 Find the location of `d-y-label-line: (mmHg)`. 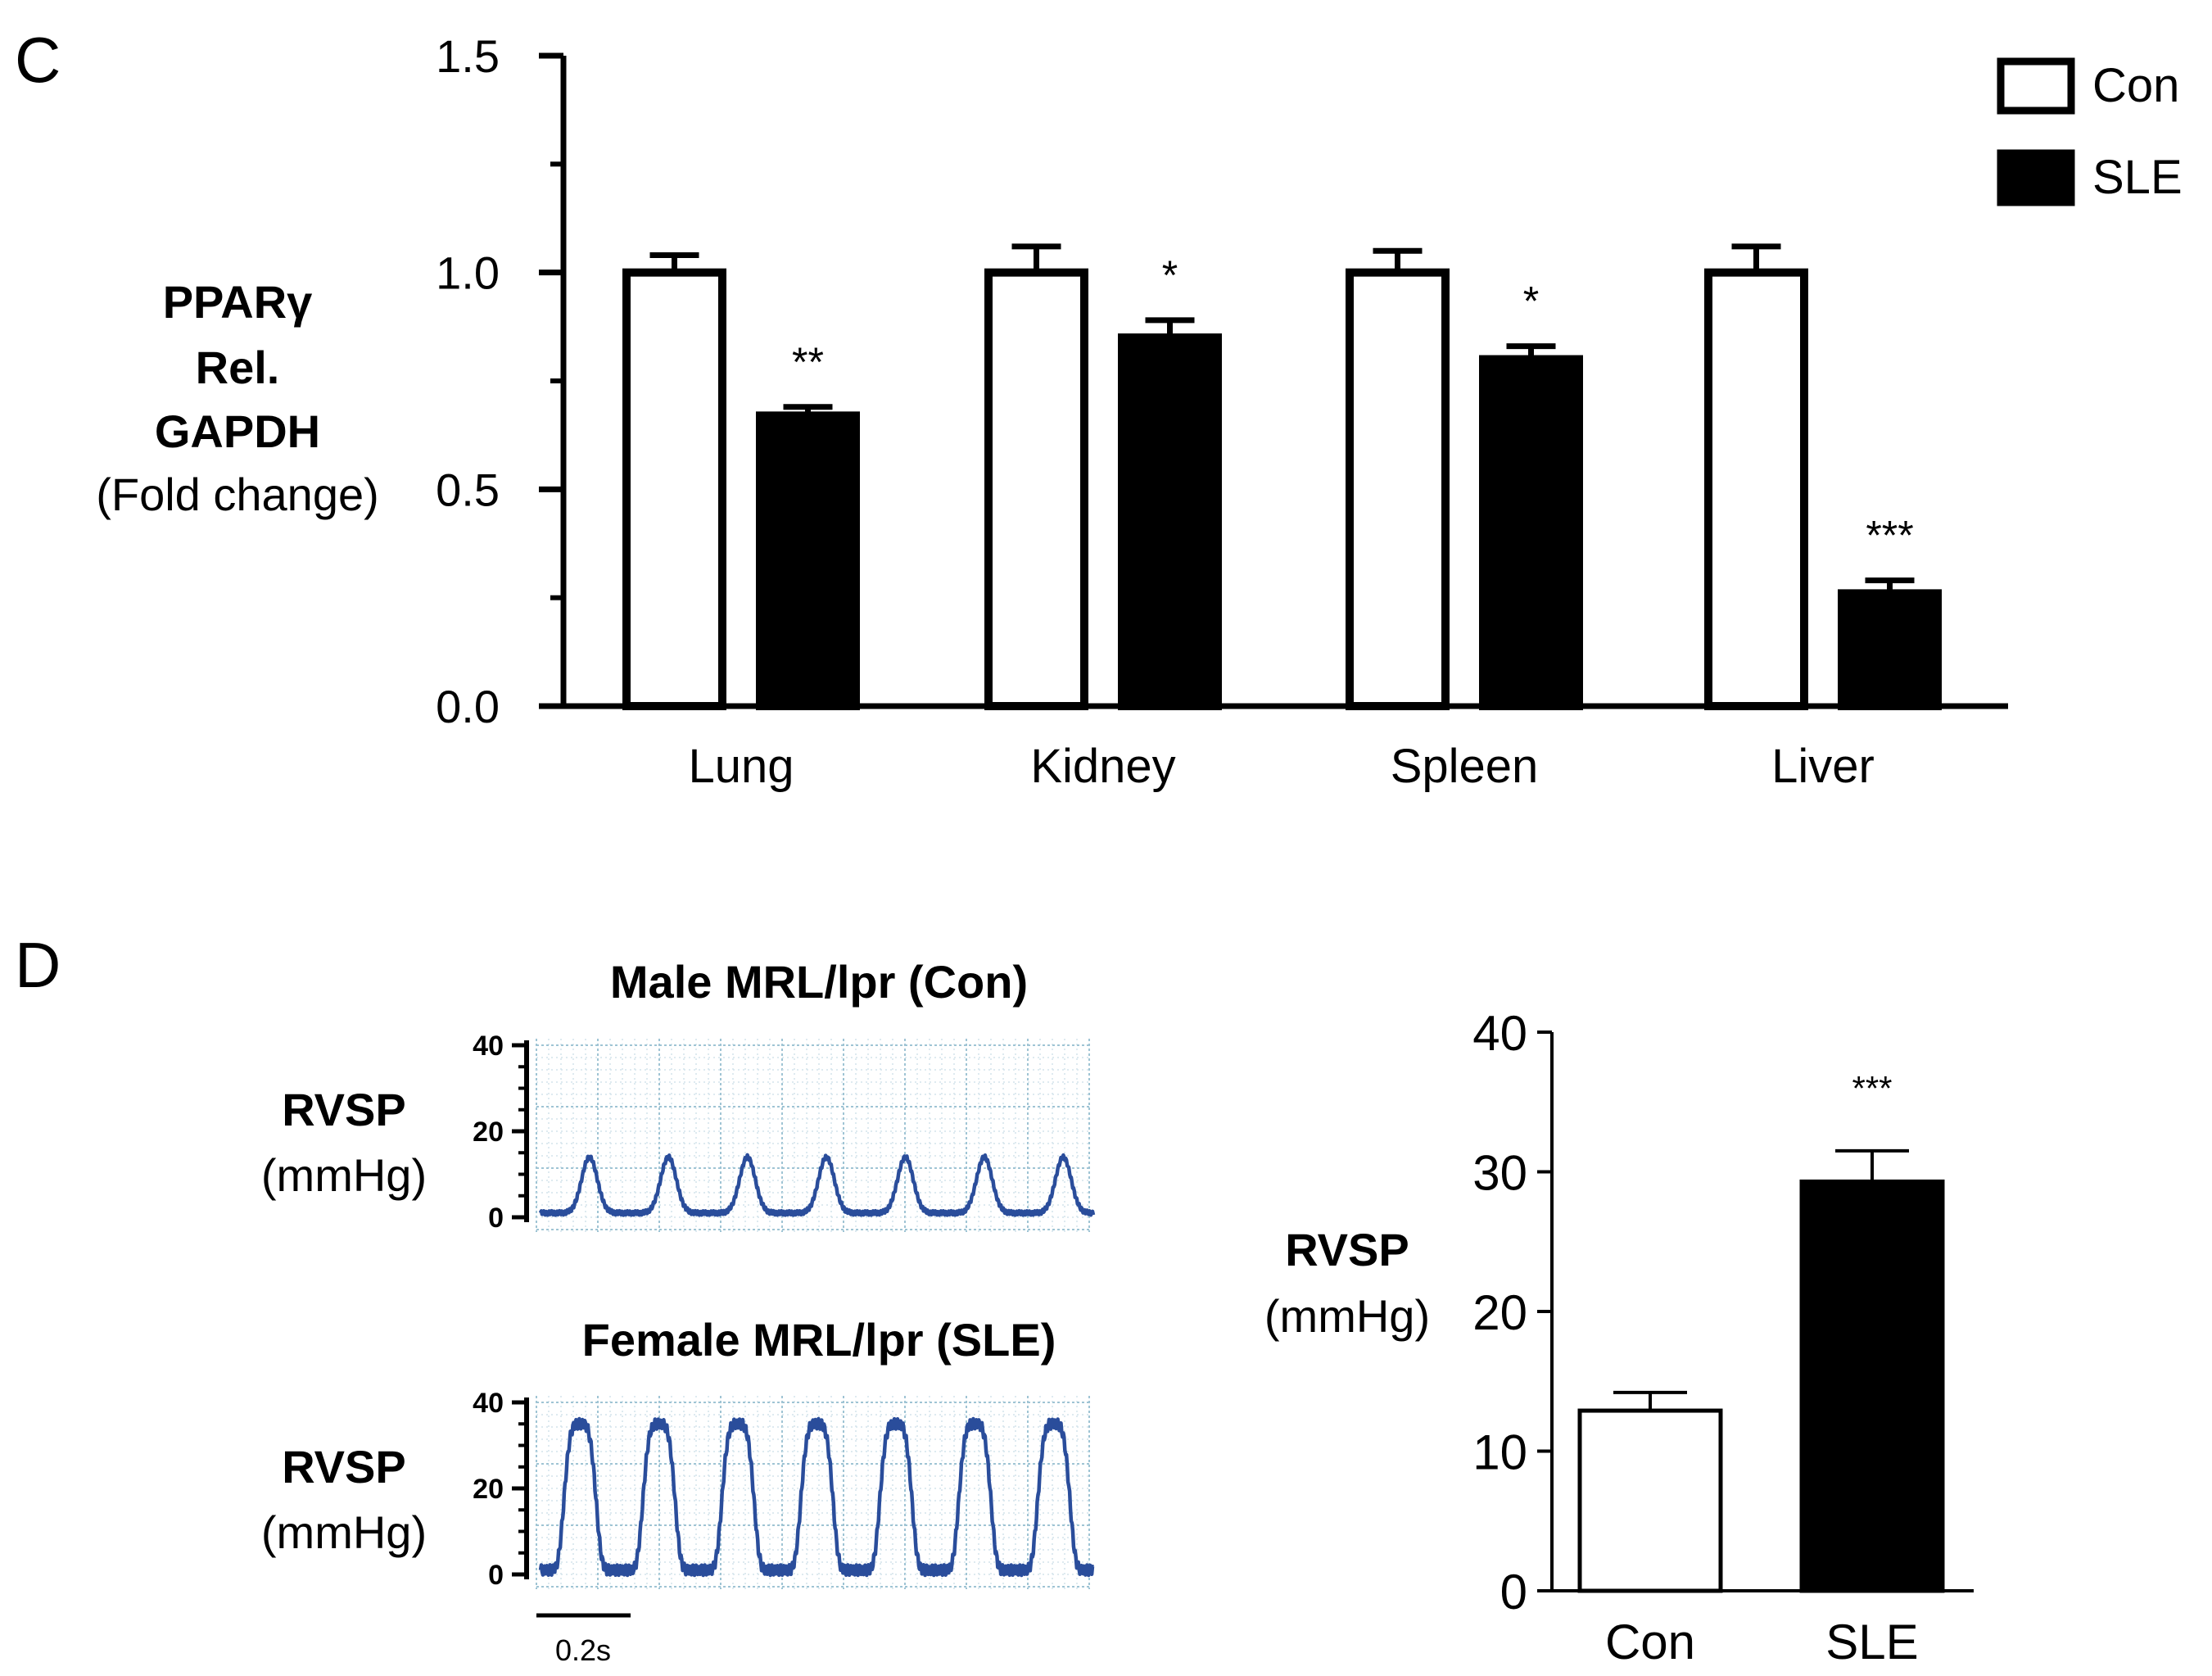

d-y-label-line: (mmHg) is located at coordinates (1347, 1316).